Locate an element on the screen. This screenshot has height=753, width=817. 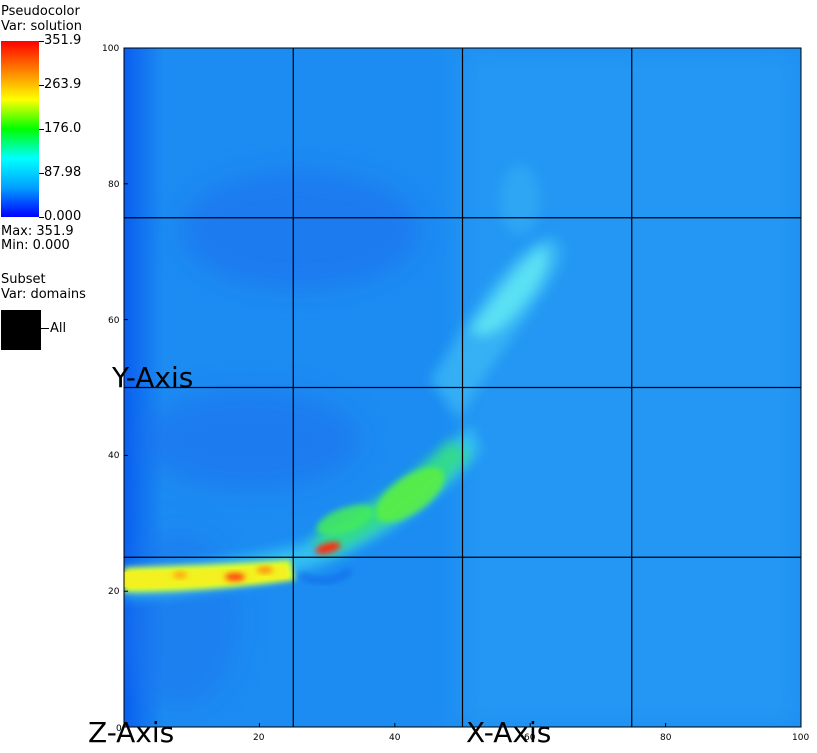
colorbar is located at coordinates (20, 129).